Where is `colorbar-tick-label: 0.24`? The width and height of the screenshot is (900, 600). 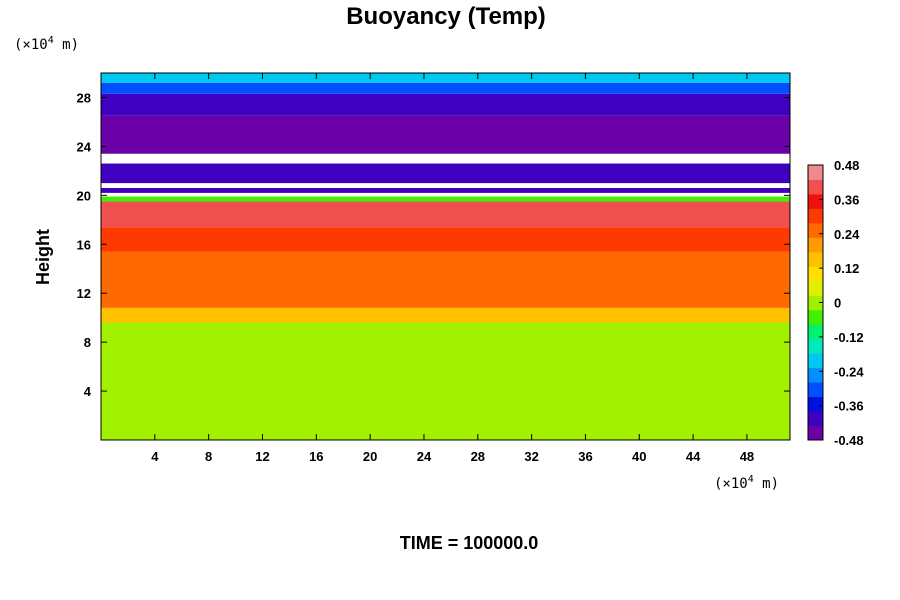 colorbar-tick-label: 0.24 is located at coordinates (847, 234).